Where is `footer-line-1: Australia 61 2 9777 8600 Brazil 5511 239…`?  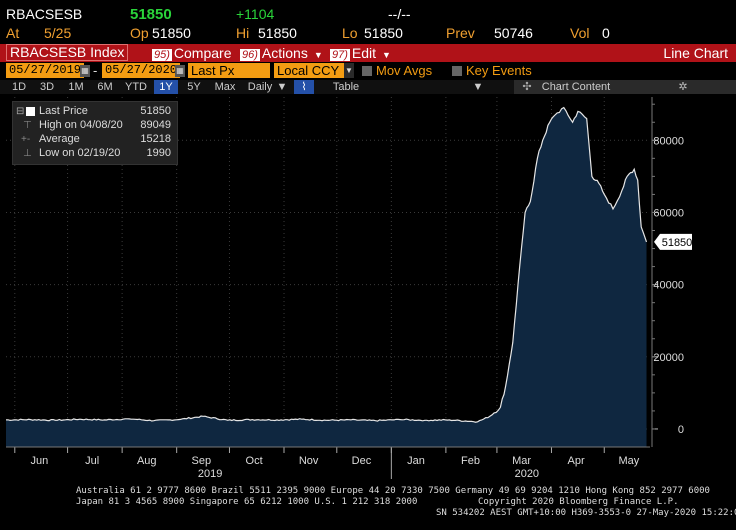 footer-line-1: Australia 61 2 9777 8600 Brazil 5511 239… is located at coordinates (393, 491).